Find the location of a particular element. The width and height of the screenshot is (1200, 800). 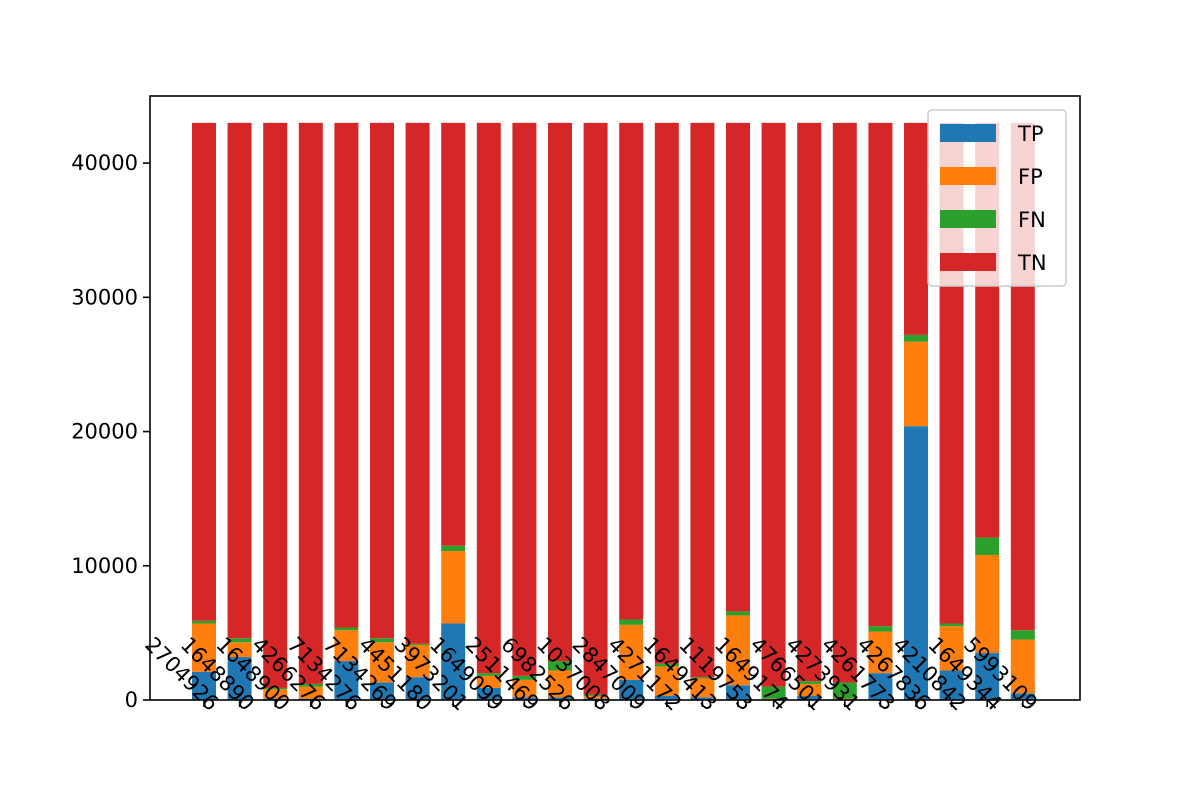

y-tick-label: 10000 is located at coordinates (104, 566).